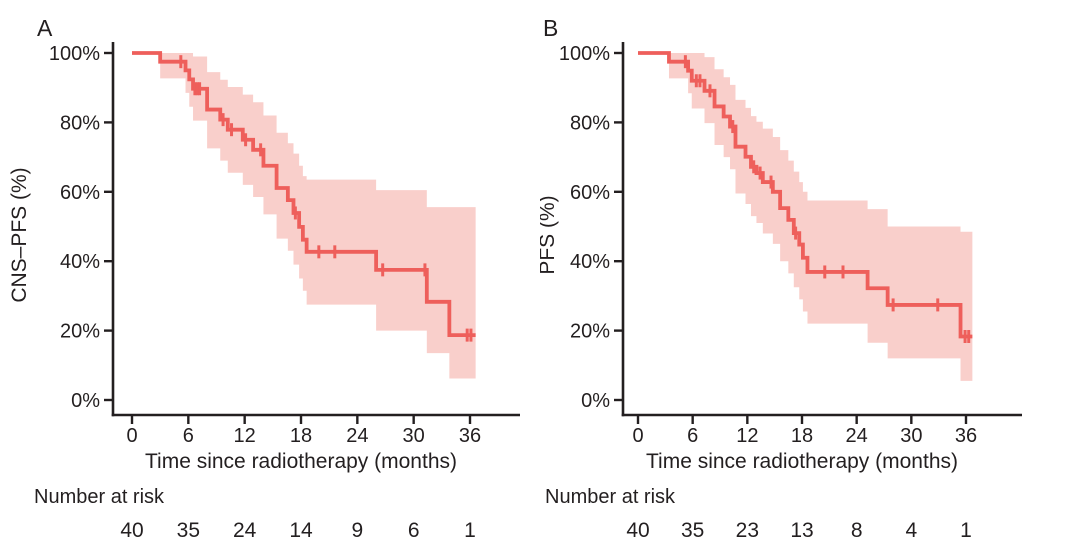 Image resolution: width=1080 pixels, height=551 pixels. Describe the element at coordinates (911, 530) in the screenshot. I see `risk-count: 4` at that location.